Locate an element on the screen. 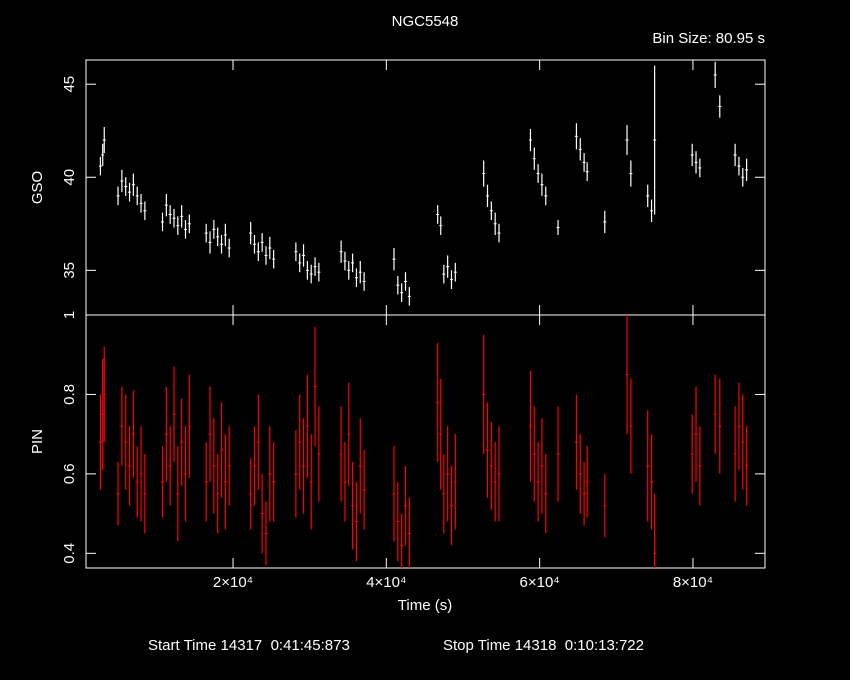  y-tick-label: 0.4 is located at coordinates (69, 553).